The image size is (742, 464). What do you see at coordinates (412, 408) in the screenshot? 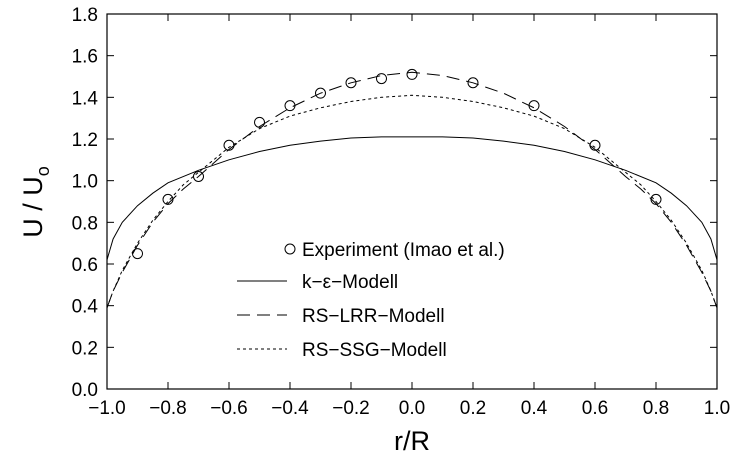
I see `x-tick-label: 0.0` at bounding box center [412, 408].